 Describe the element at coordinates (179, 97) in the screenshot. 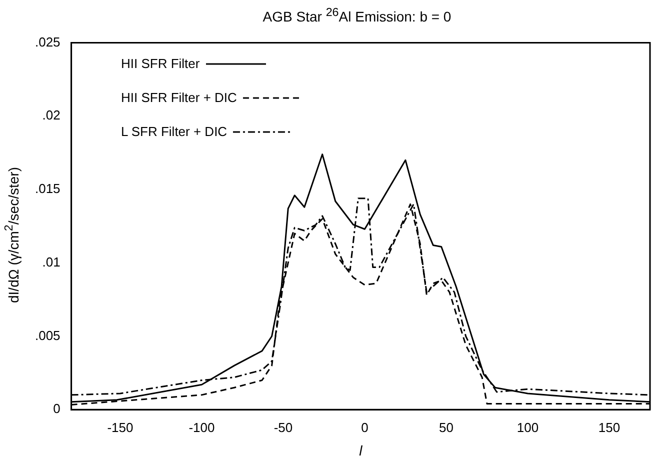

I see `legend-label: HII SFR Filter + DIC` at that location.